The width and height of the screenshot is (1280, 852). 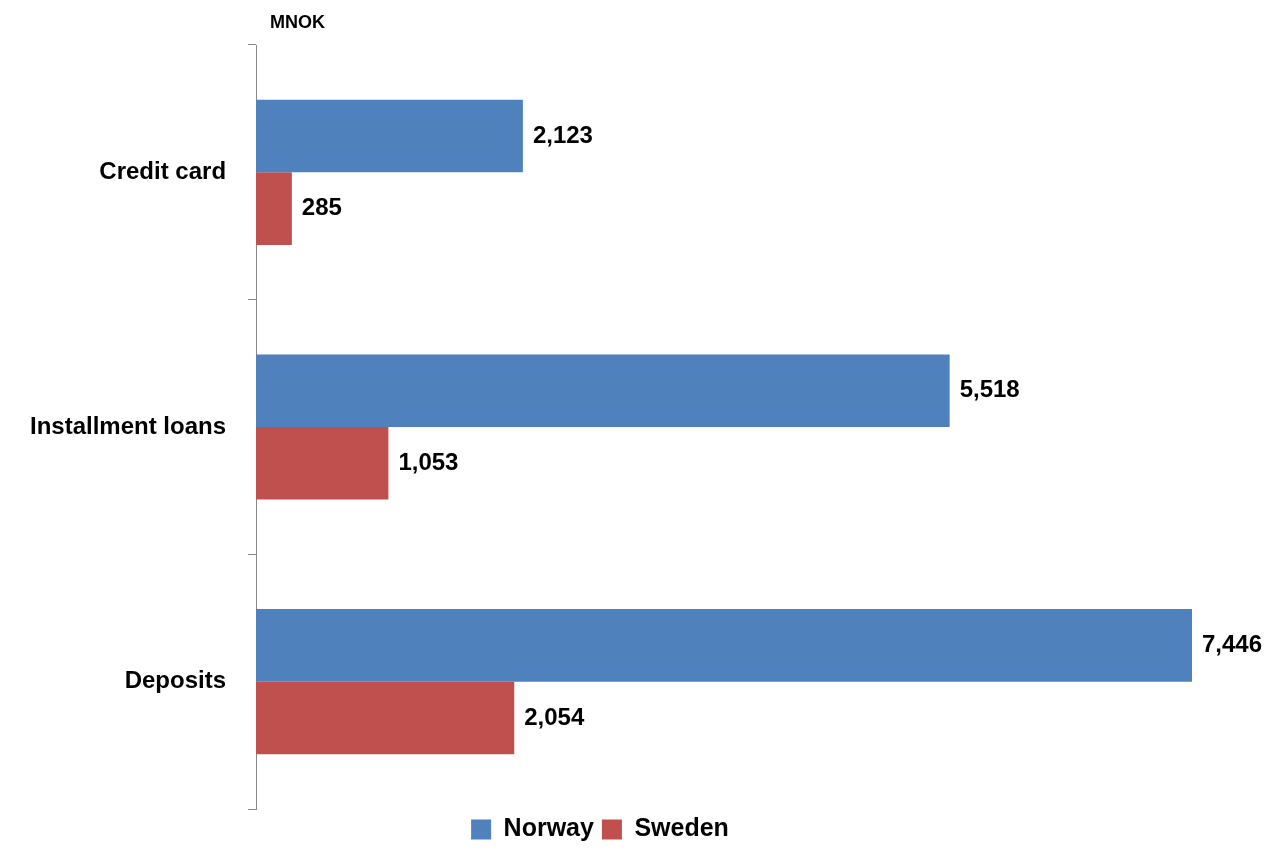 I want to click on data-label: 285, so click(x=321, y=207).